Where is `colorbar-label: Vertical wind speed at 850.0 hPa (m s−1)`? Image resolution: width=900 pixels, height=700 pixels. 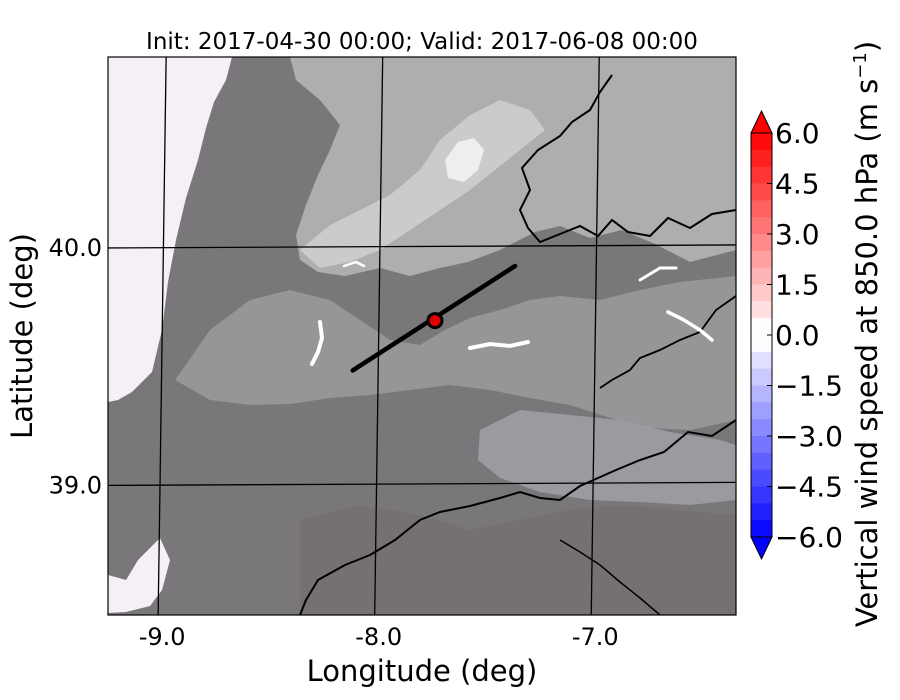
colorbar-label: Vertical wind speed at 850.0 hPa (m s−1) is located at coordinates (867, 334).